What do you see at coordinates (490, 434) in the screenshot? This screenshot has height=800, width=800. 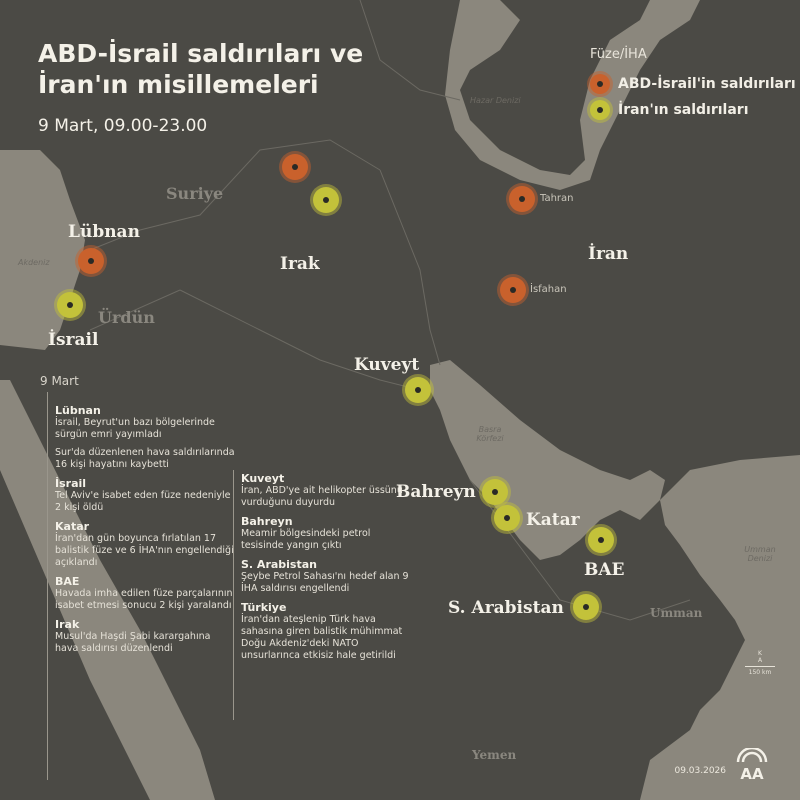 I see `label-basra-korfezi: Basra Körfezi` at bounding box center [490, 434].